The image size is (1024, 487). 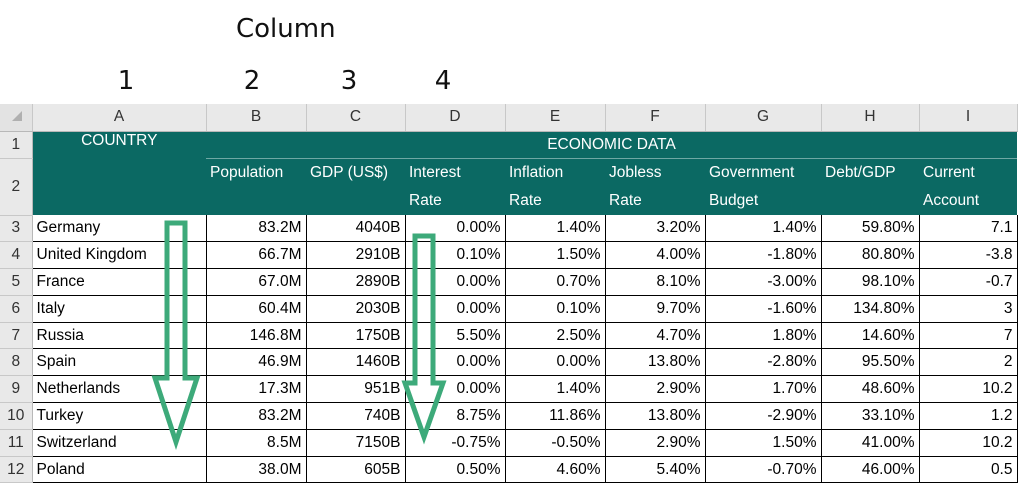 What do you see at coordinates (968, 470) in the screenshot?
I see `data-cell: 0.5` at bounding box center [968, 470].